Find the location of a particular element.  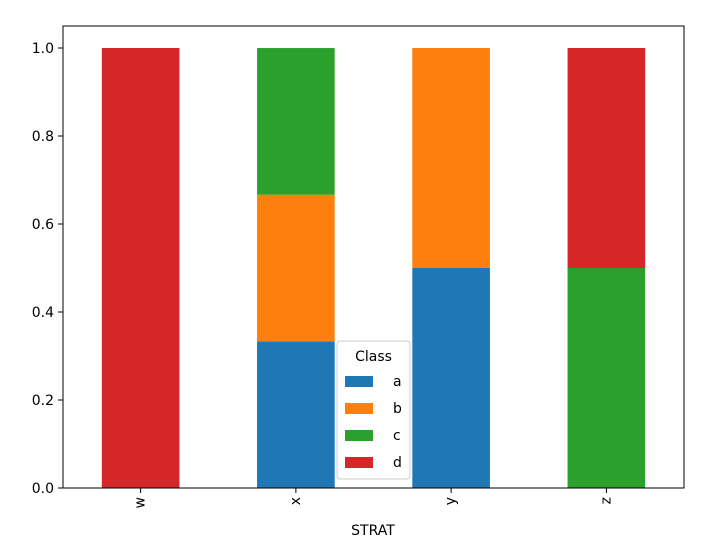

bar-z-d is located at coordinates (606, 158).